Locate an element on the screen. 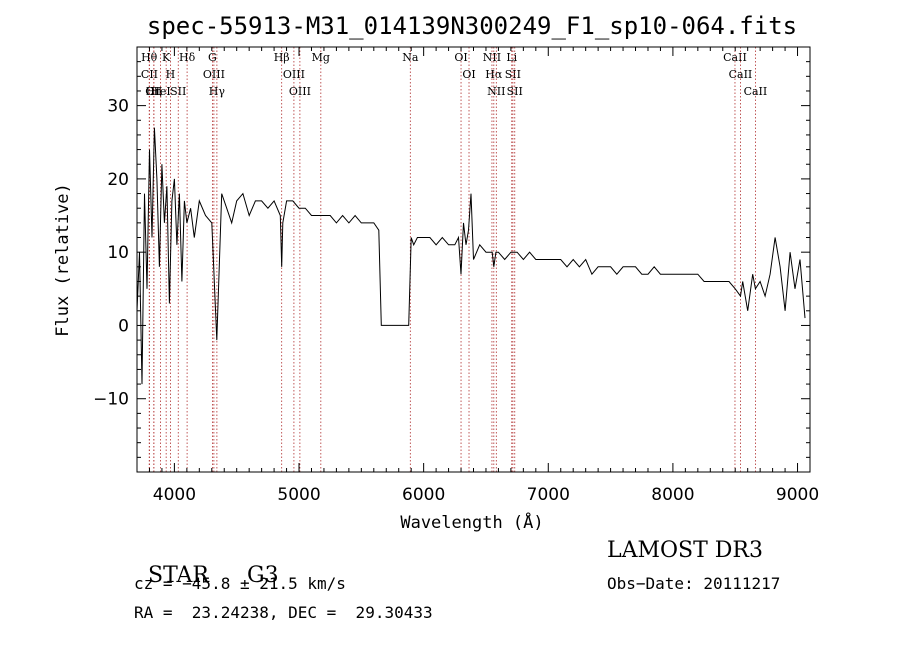  line-label: Li is located at coordinates (511, 57).